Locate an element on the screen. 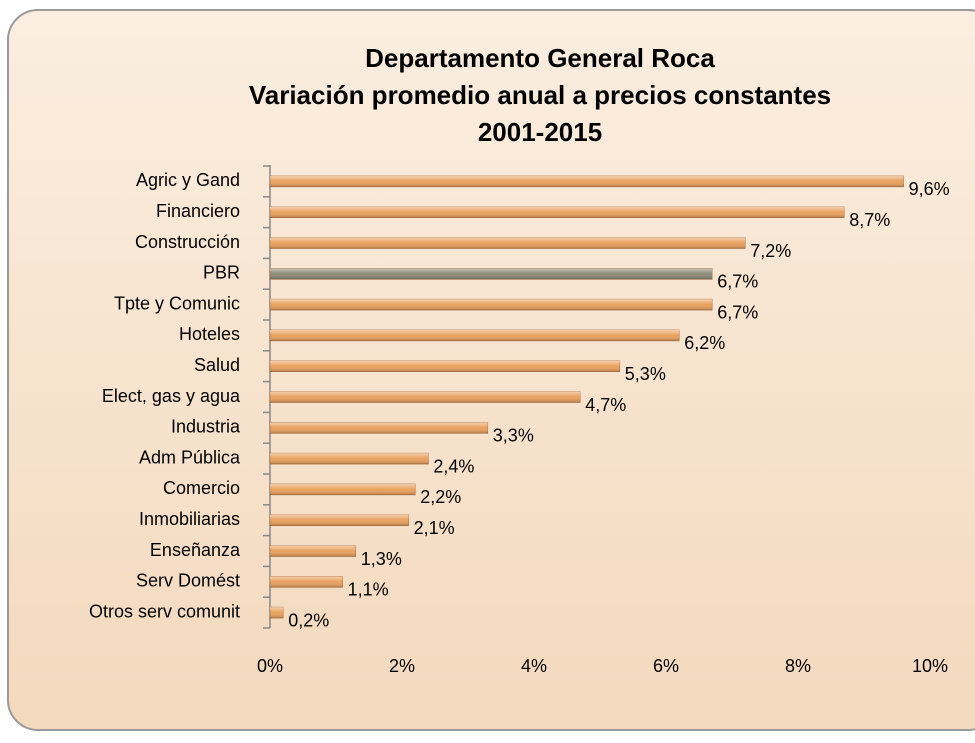  y-tick-label: PBR is located at coordinates (221, 273).